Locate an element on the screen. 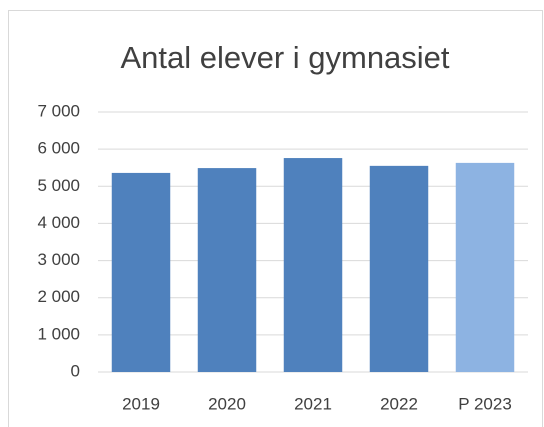 This screenshot has width=544, height=427. y-tick-label: 2 000 is located at coordinates (58, 296).